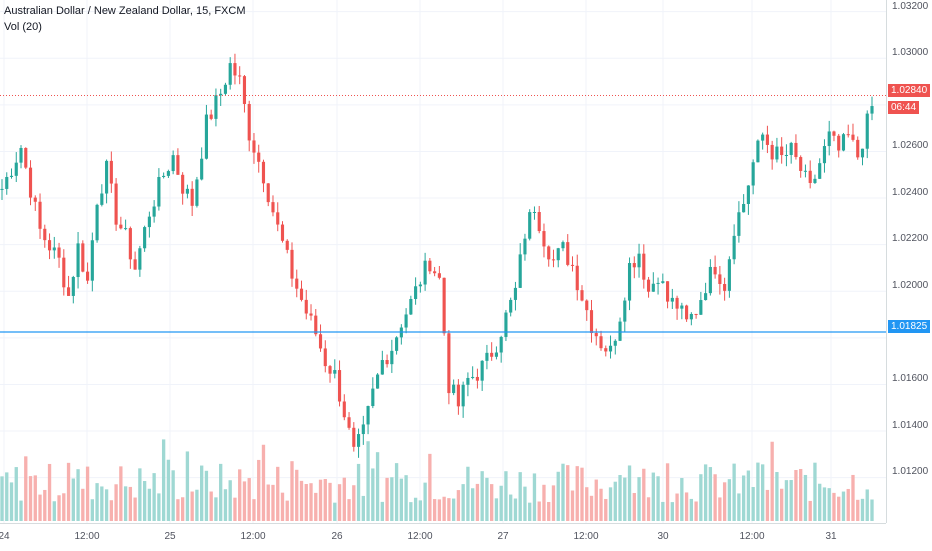 This screenshot has width=932, height=551. What do you see at coordinates (910, 192) in the screenshot?
I see `price-tick: 1.02400` at bounding box center [910, 192].